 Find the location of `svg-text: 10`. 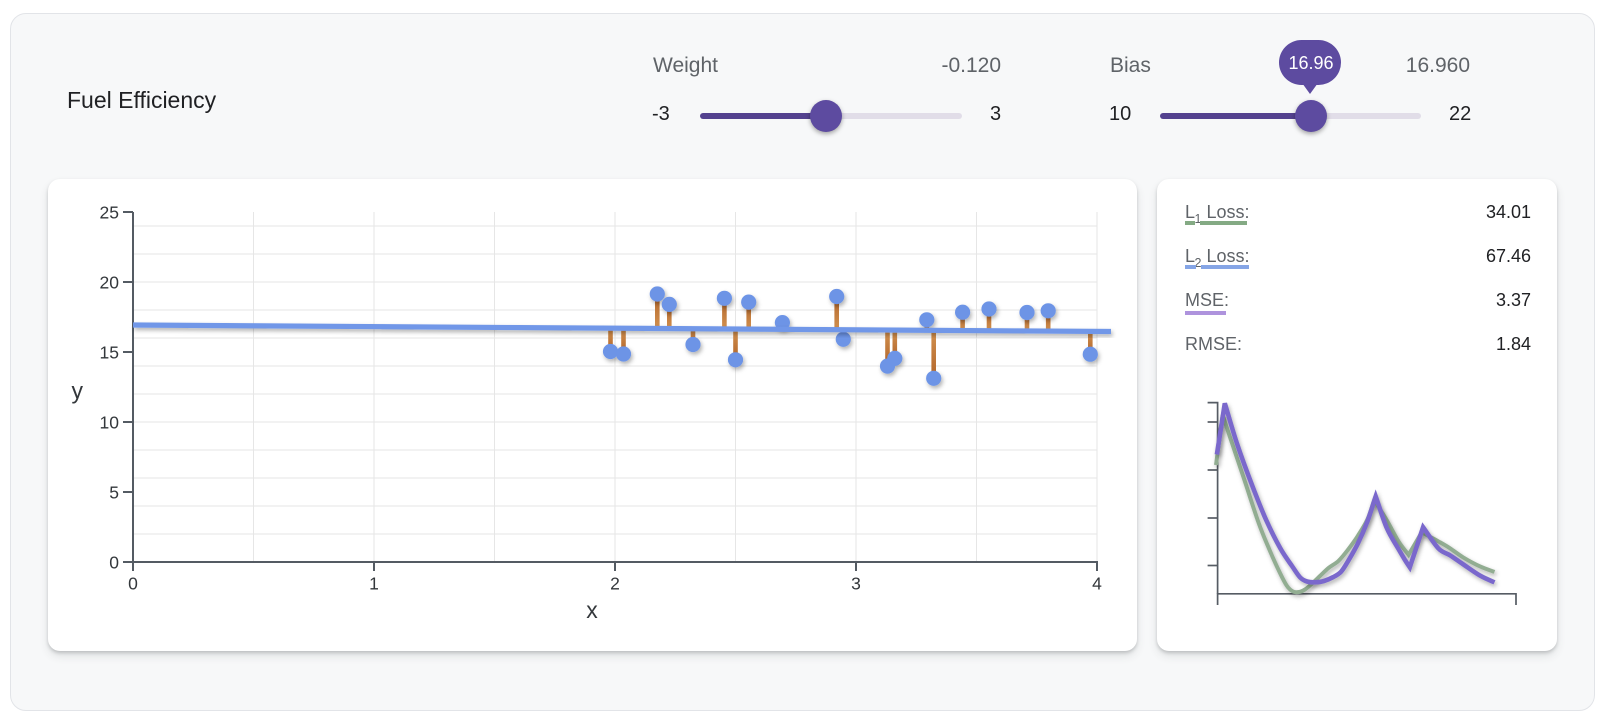

svg-text: 10 is located at coordinates (110, 422).